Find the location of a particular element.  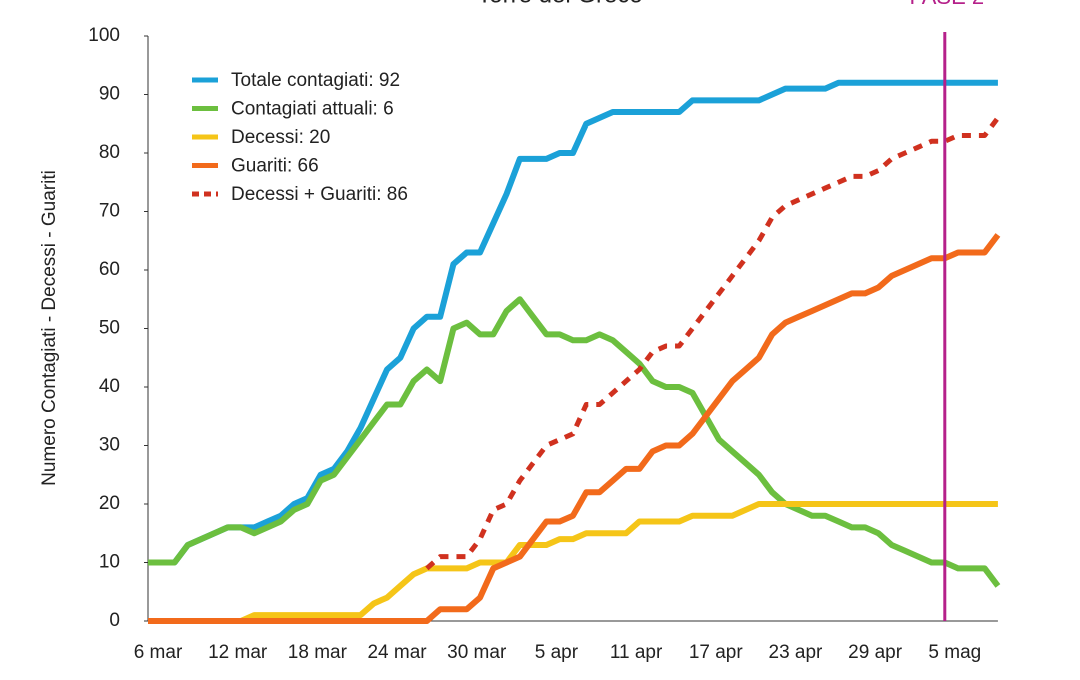

chart-title: Torre del Greco is located at coordinates (559, 4).